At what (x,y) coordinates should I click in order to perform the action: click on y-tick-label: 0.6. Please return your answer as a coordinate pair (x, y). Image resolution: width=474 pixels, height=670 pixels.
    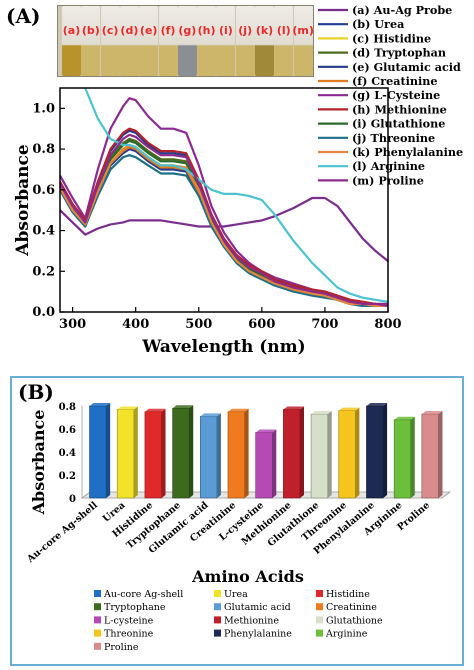
    Looking at the image, I should click on (43, 190).